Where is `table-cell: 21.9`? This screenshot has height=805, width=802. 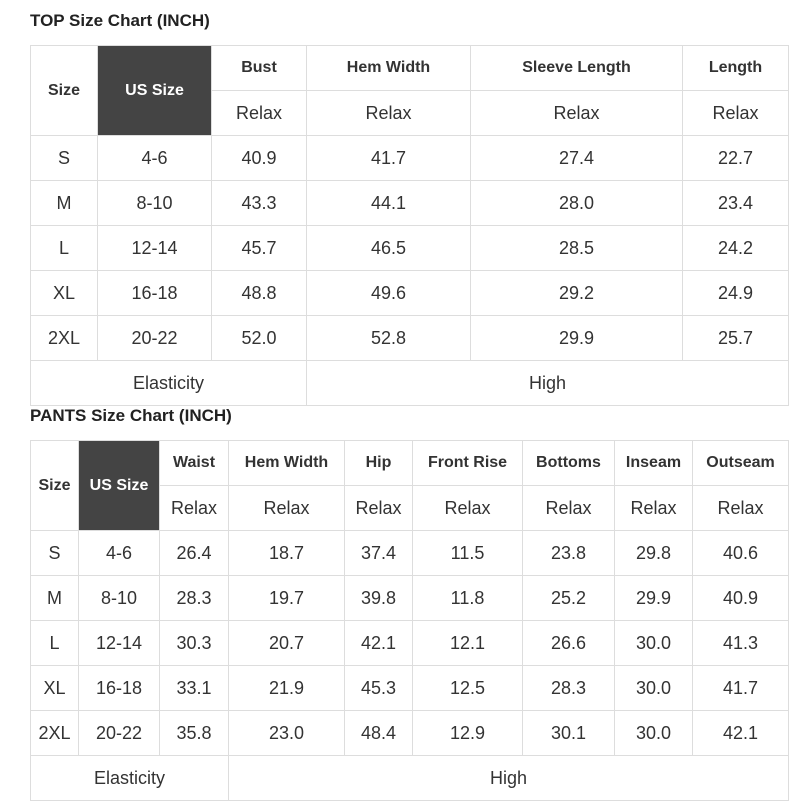 table-cell: 21.9 is located at coordinates (286, 688).